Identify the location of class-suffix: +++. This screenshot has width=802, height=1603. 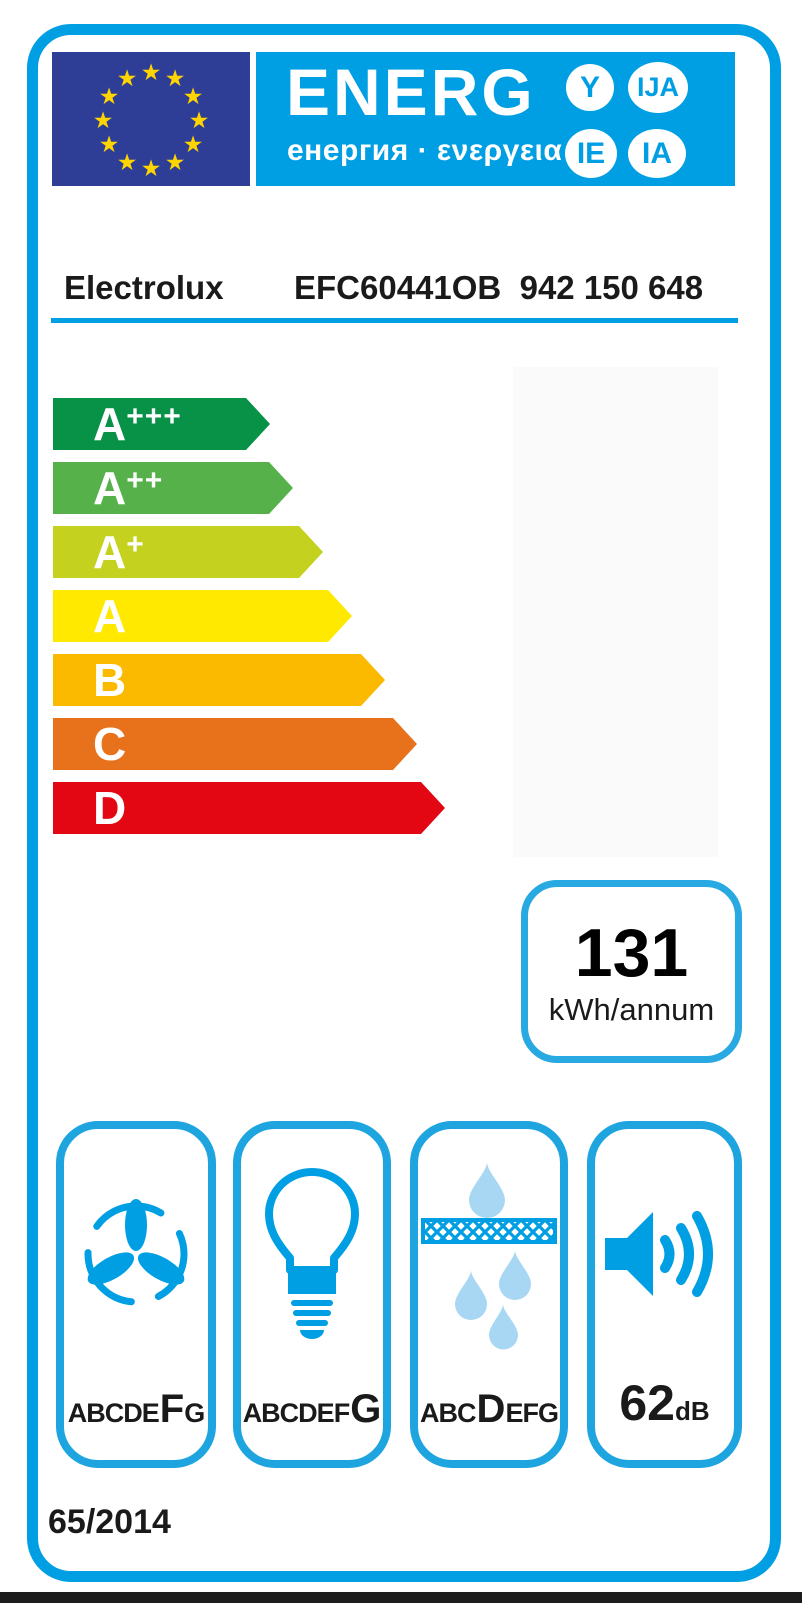
(154, 416).